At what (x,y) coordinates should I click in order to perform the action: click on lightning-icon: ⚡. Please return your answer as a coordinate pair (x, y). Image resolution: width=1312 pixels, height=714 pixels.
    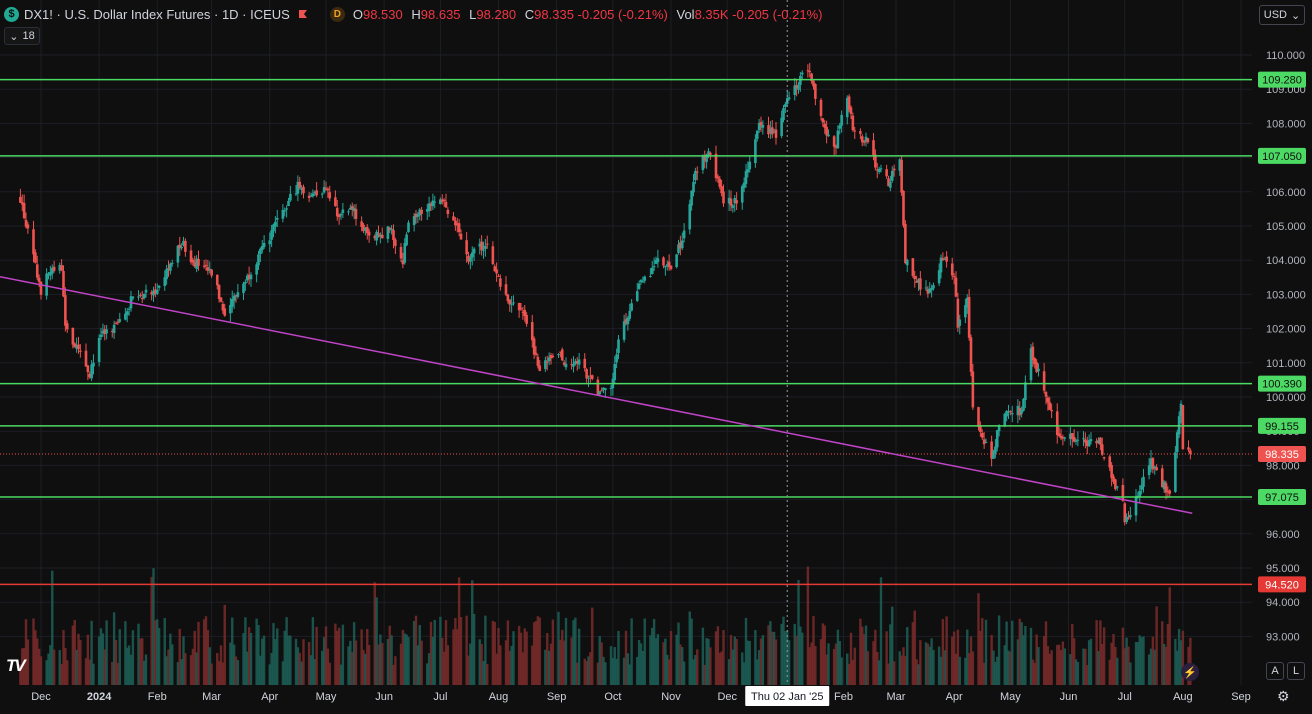
    Looking at the image, I should click on (1190, 672).